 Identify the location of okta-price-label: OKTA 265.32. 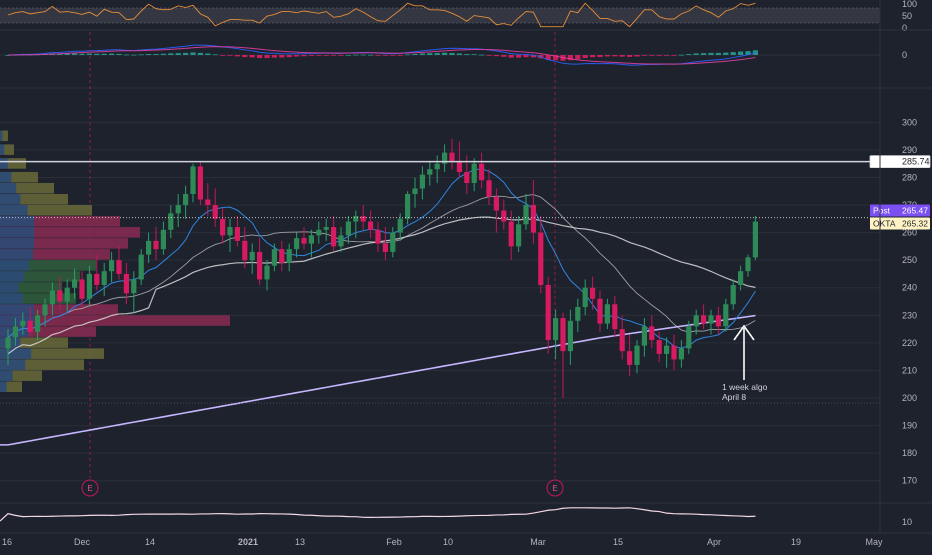
(900, 223).